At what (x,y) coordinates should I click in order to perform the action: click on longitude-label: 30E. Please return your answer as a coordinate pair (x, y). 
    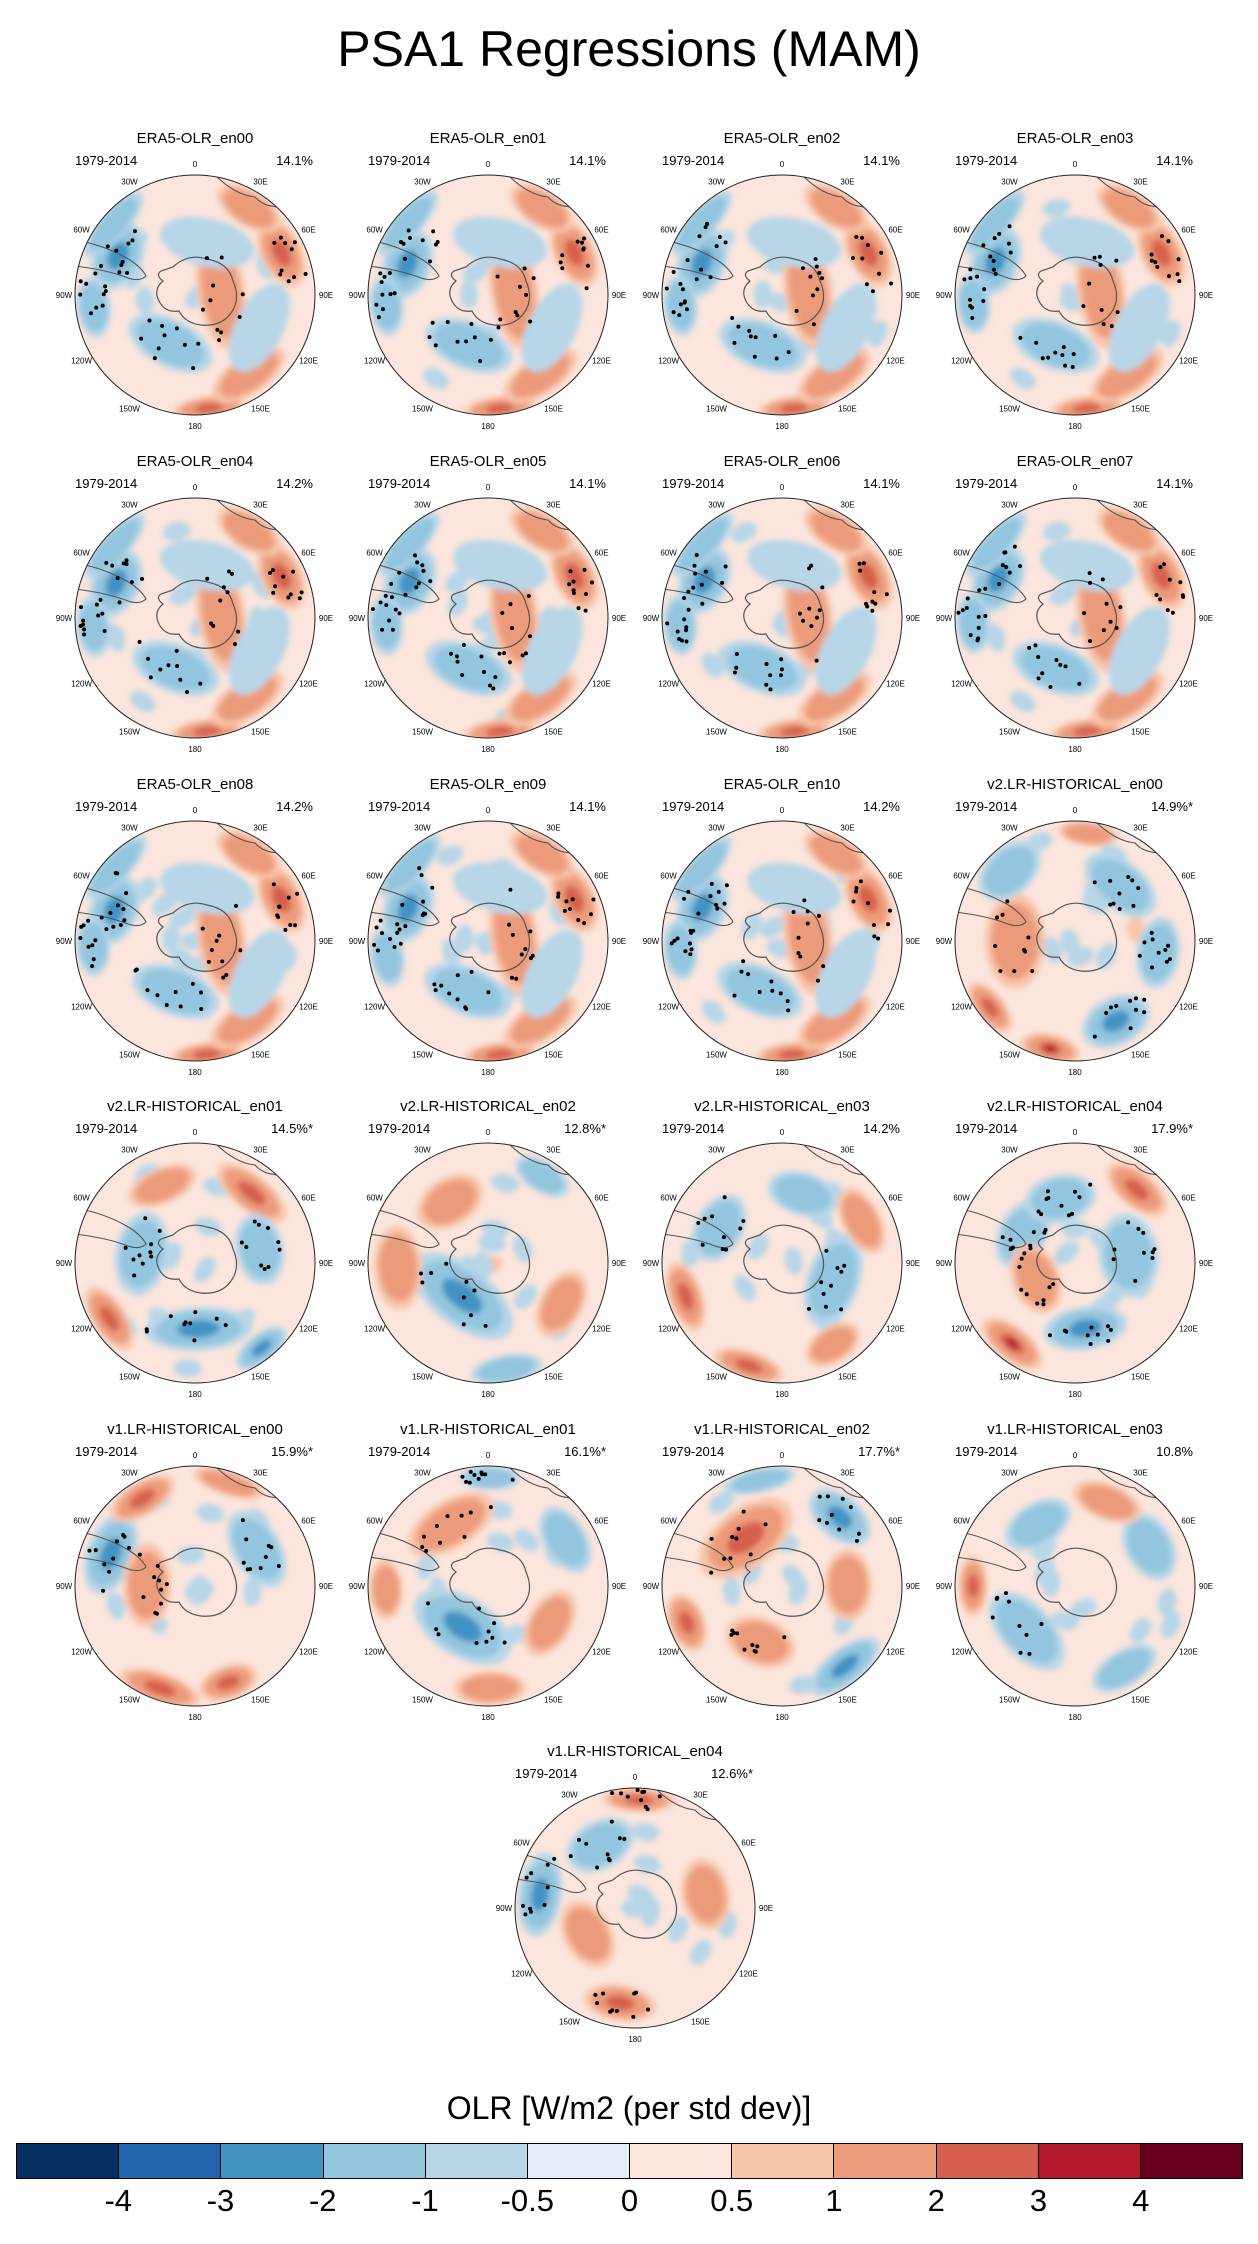
    Looking at the image, I should click on (847, 828).